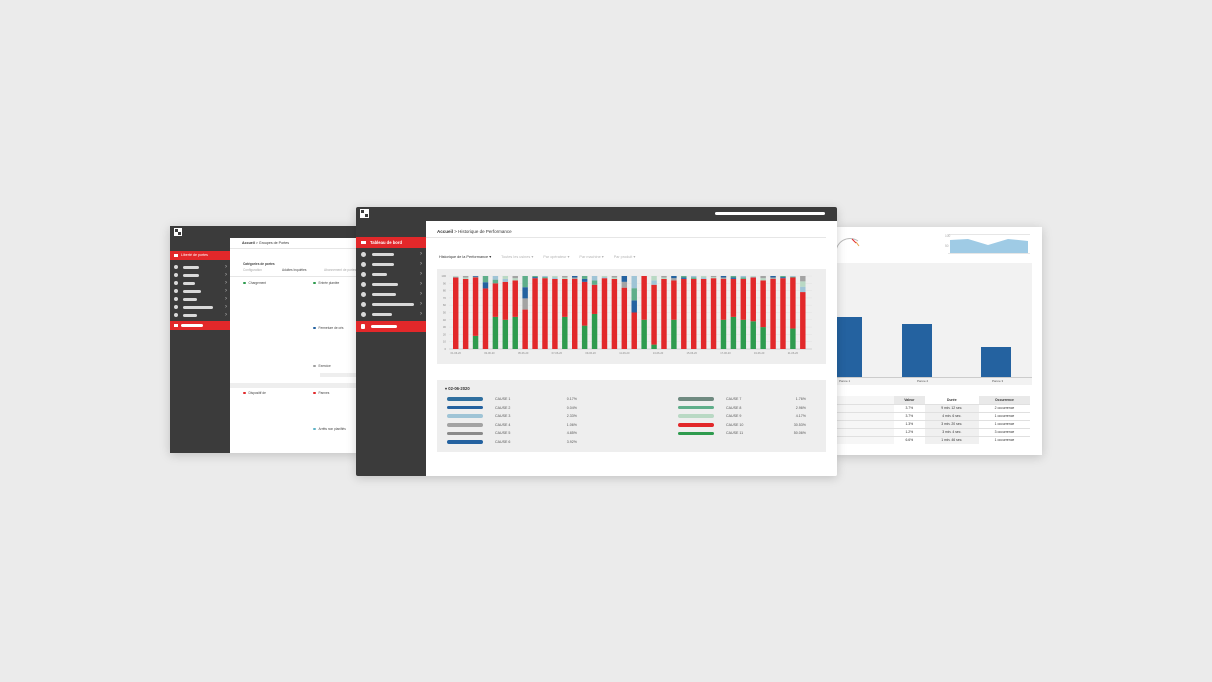 This screenshot has width=1212, height=682. I want to click on legend-item: CAUSE 1, so click(478, 399).